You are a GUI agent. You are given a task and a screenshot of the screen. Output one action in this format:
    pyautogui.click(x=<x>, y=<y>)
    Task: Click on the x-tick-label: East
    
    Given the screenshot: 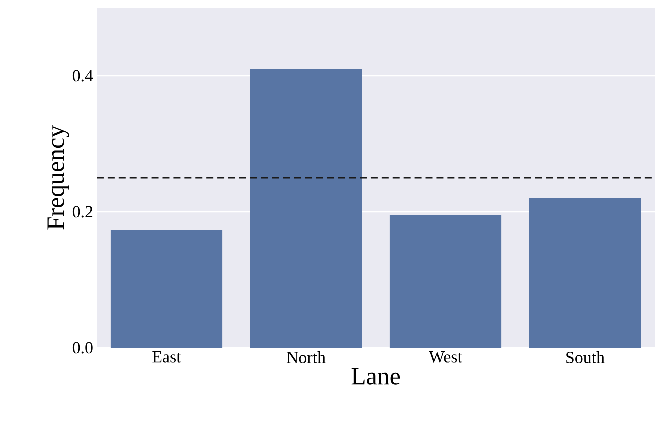 What is the action you would take?
    pyautogui.click(x=167, y=357)
    